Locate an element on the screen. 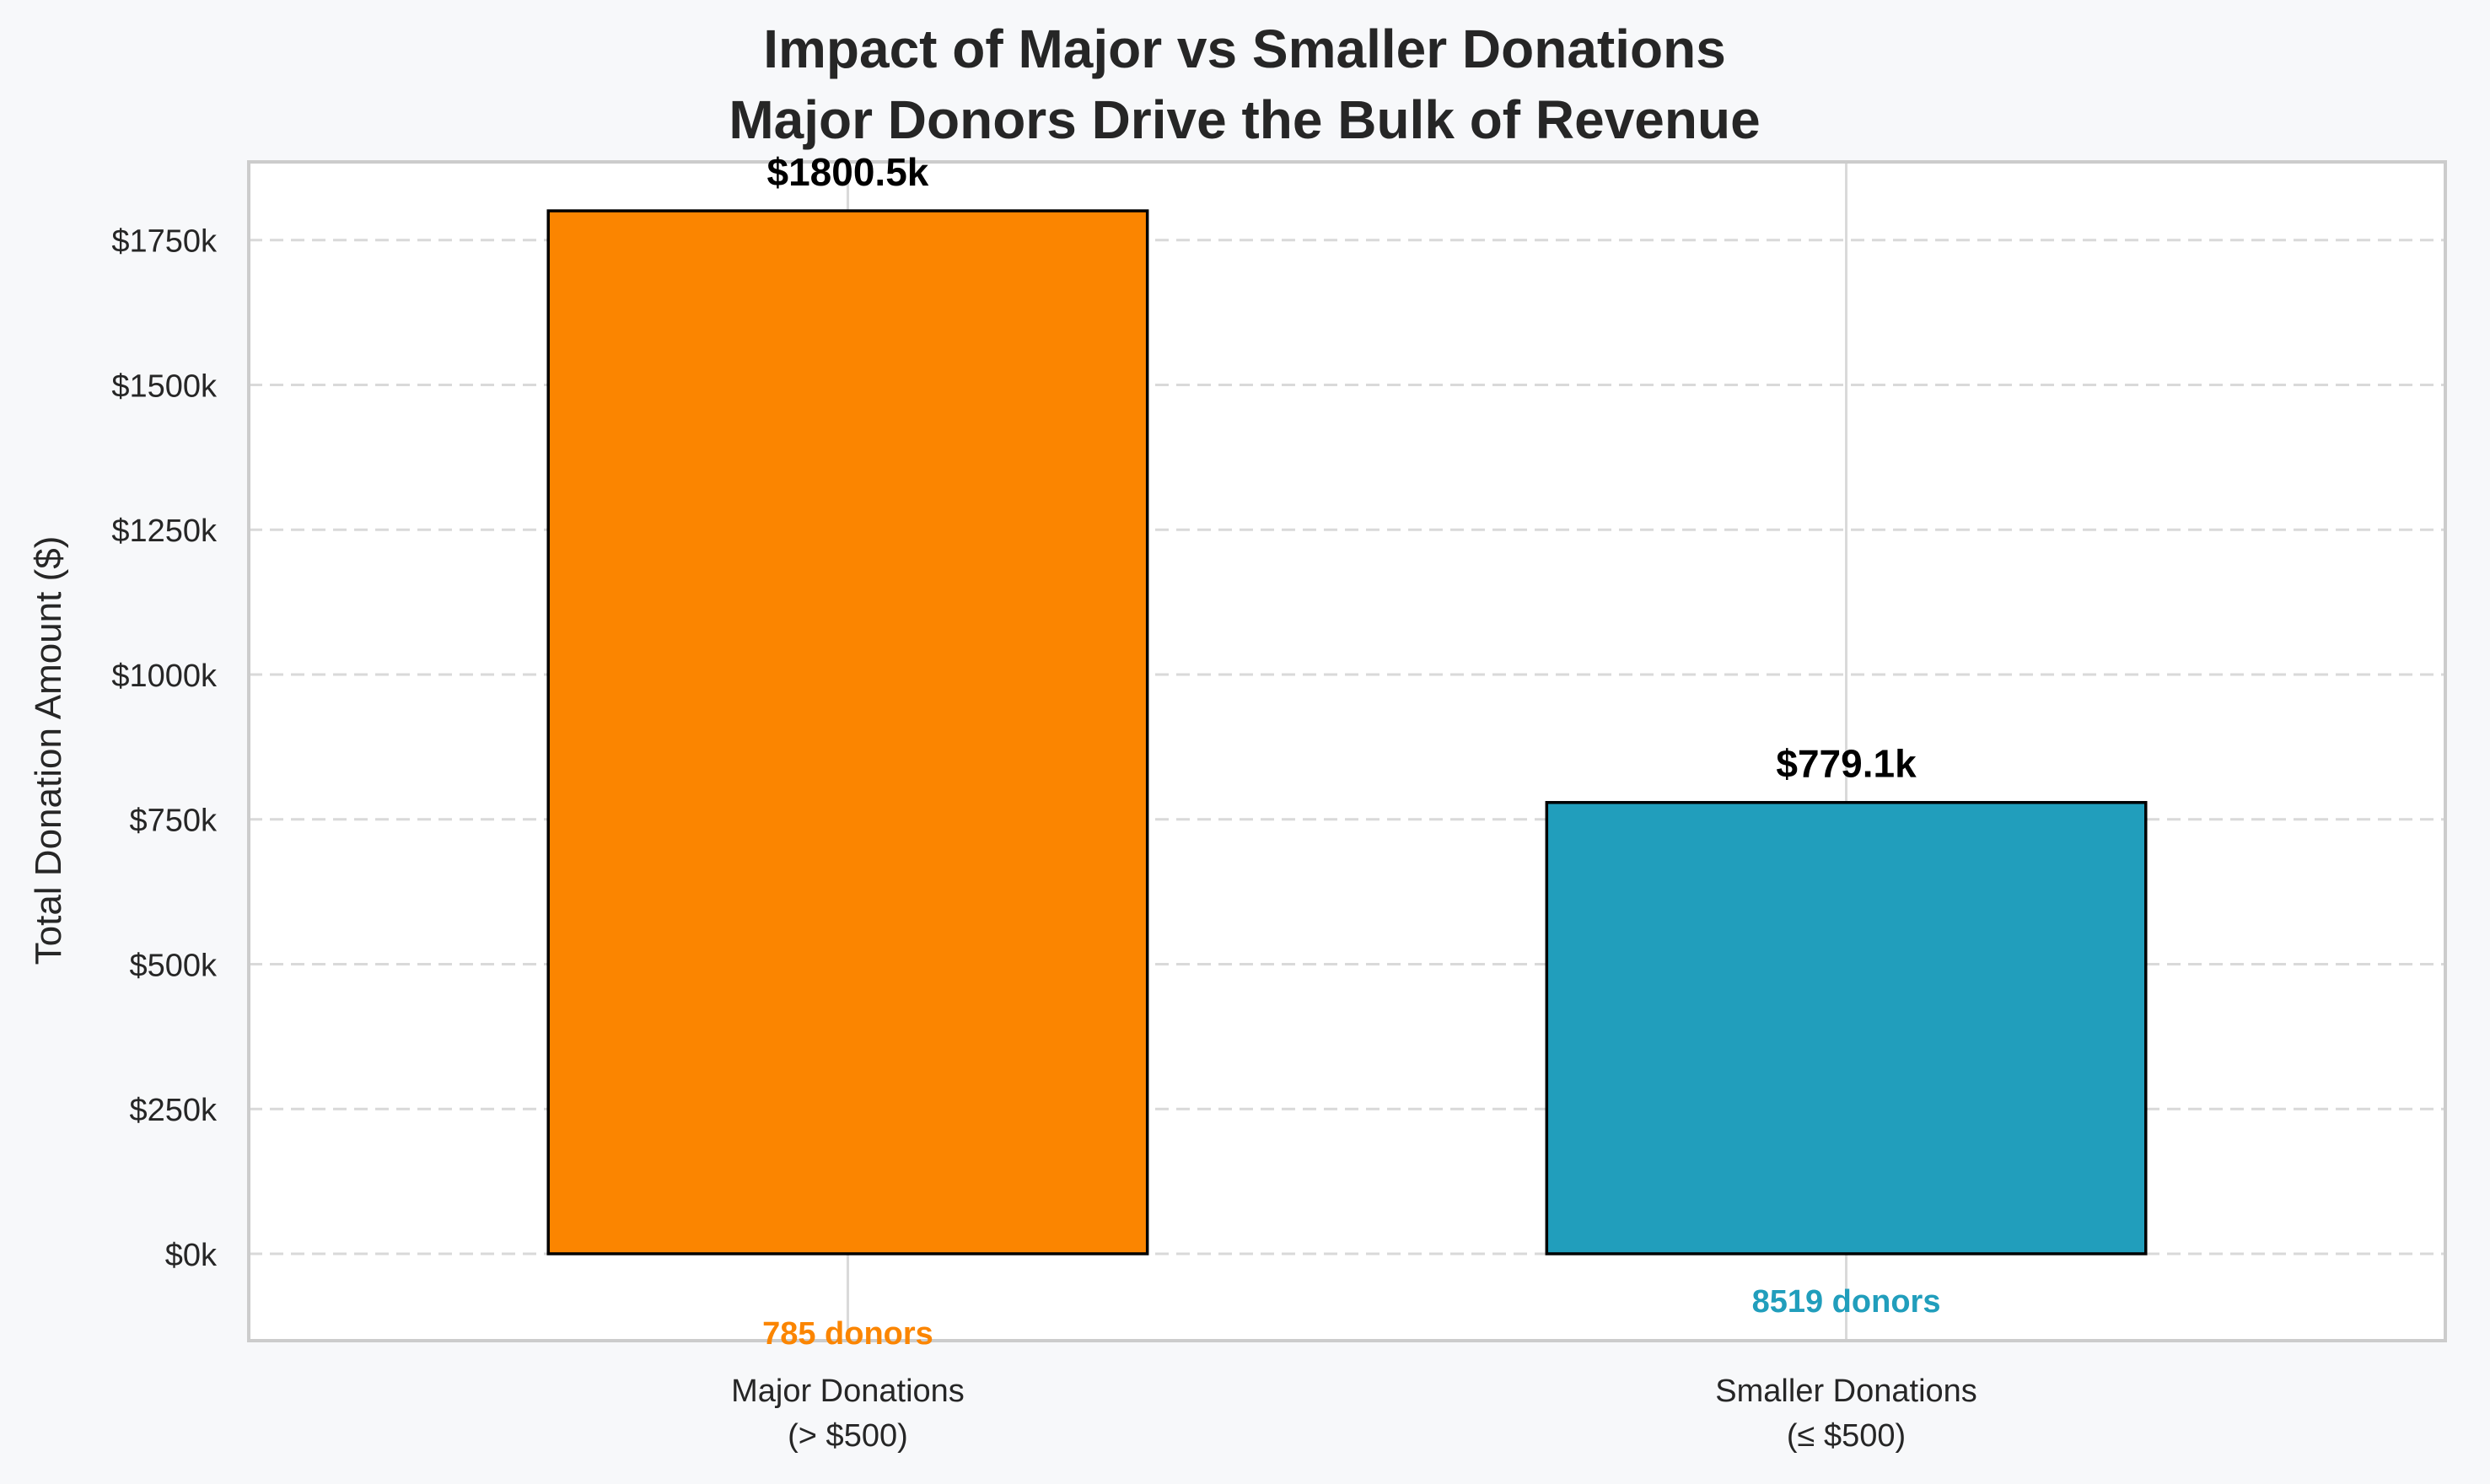 The image size is (2490, 1484). bar-value-label: $1800.5k is located at coordinates (848, 172).